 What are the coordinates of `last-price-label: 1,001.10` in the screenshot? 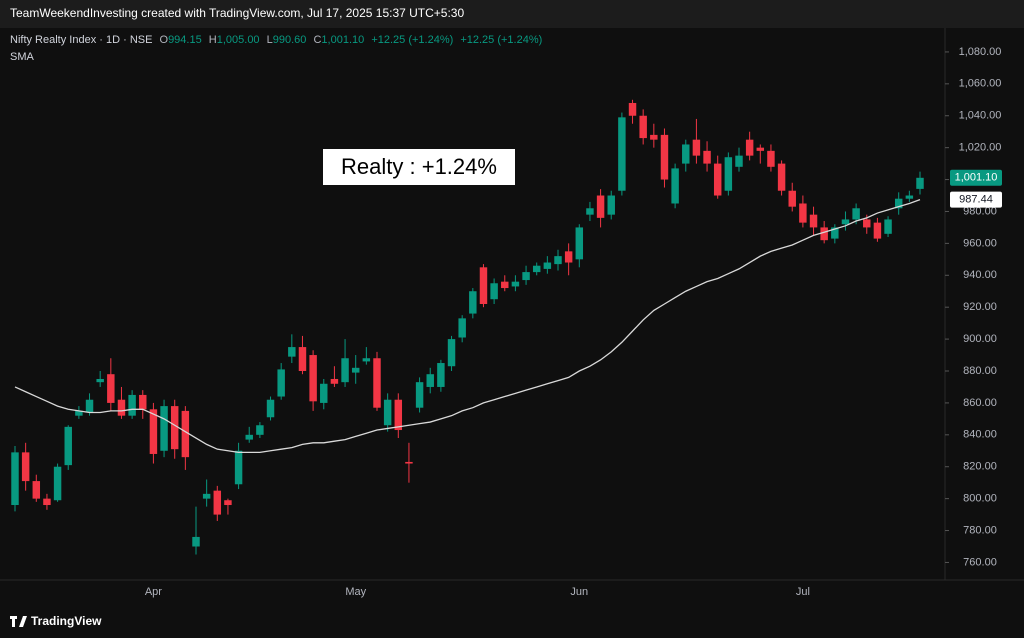 It's located at (976, 178).